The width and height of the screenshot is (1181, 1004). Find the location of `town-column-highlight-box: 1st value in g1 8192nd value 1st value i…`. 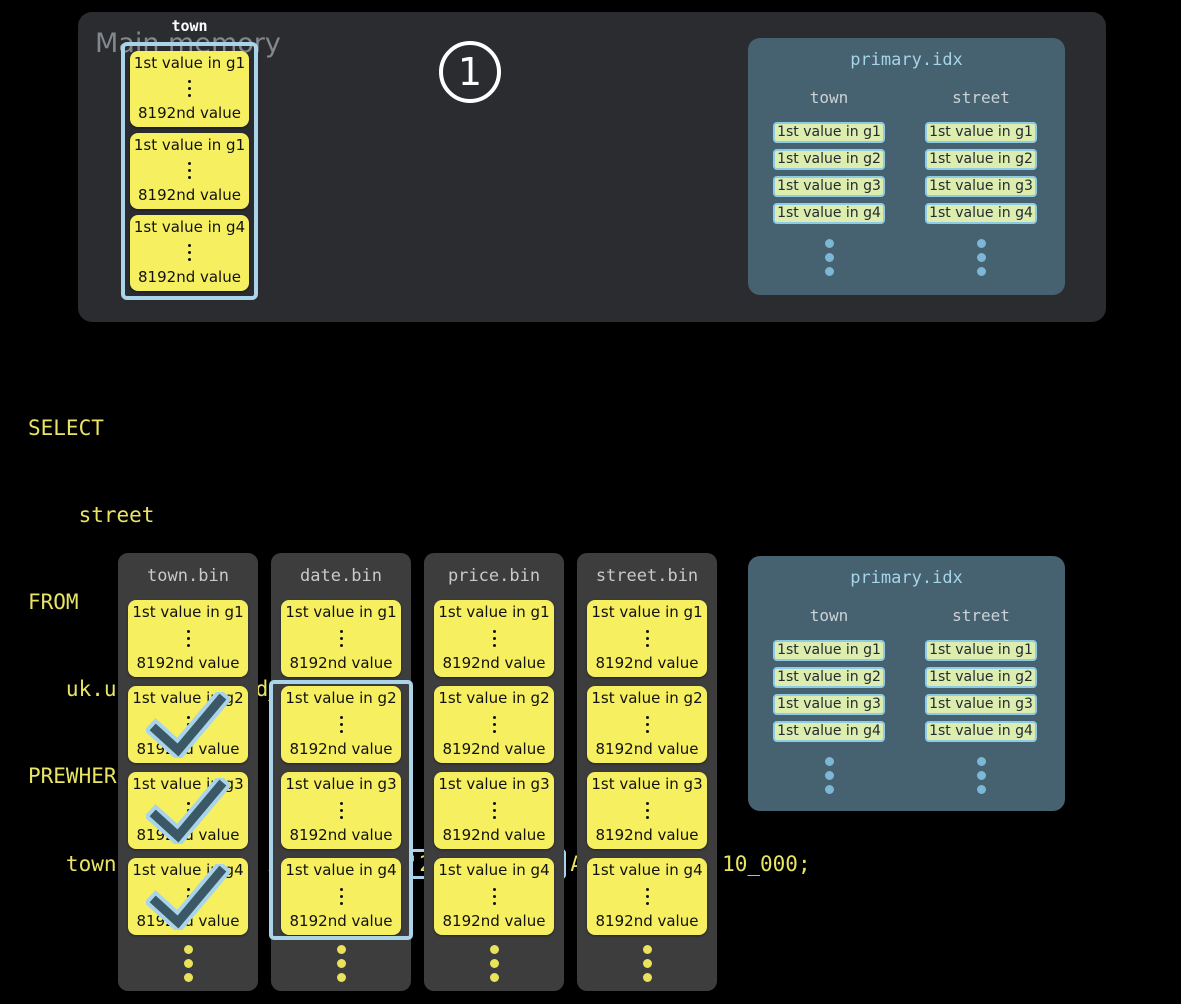

town-column-highlight-box: 1st value in g1 8192nd value 1st value i… is located at coordinates (189, 171).